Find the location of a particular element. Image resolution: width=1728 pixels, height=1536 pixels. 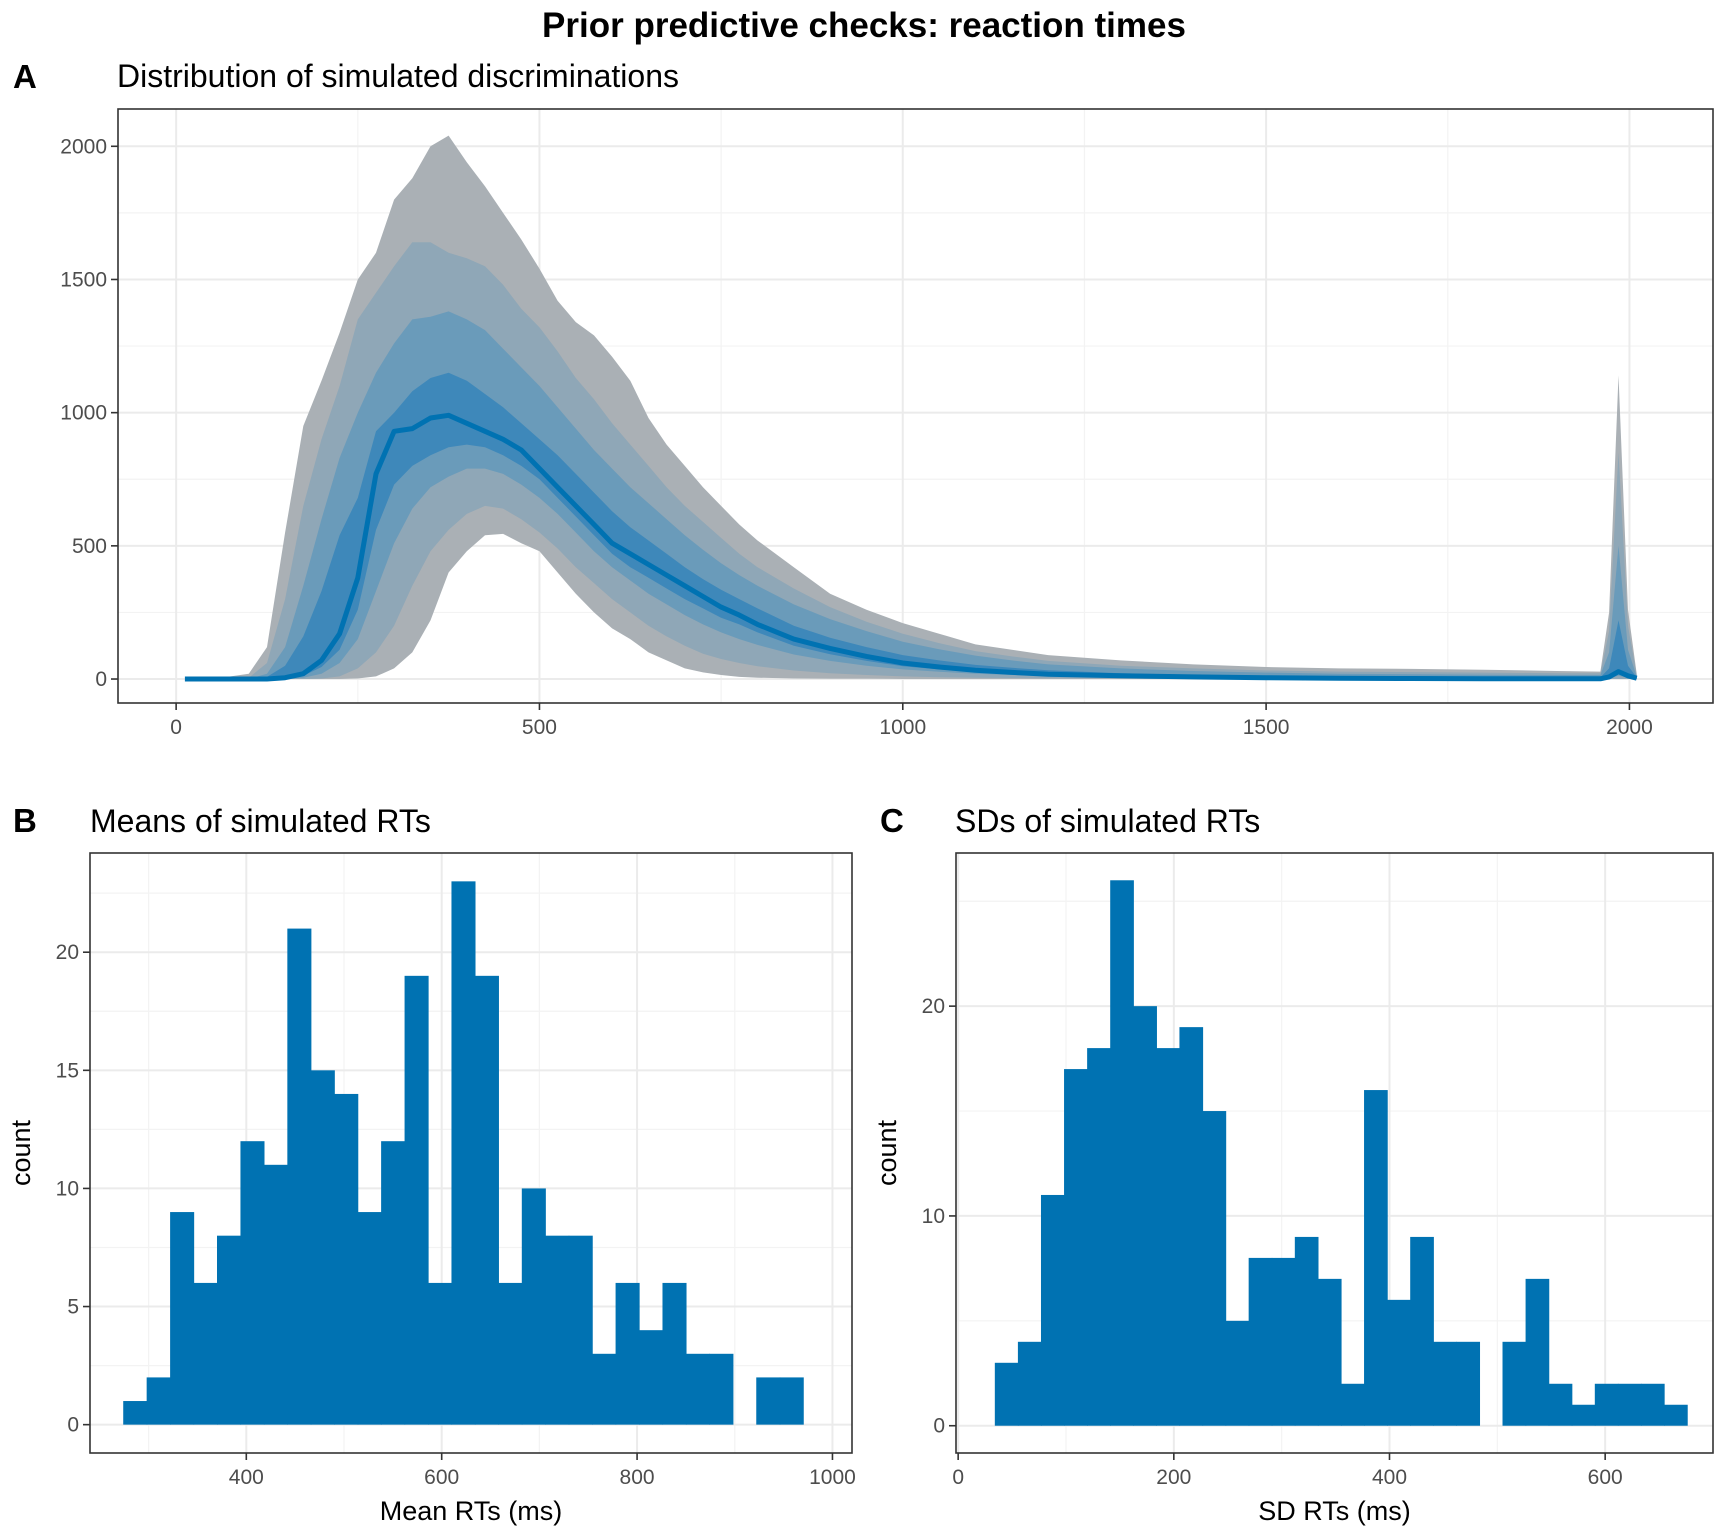

y-tick-label: 15 is located at coordinates (67, 1070).